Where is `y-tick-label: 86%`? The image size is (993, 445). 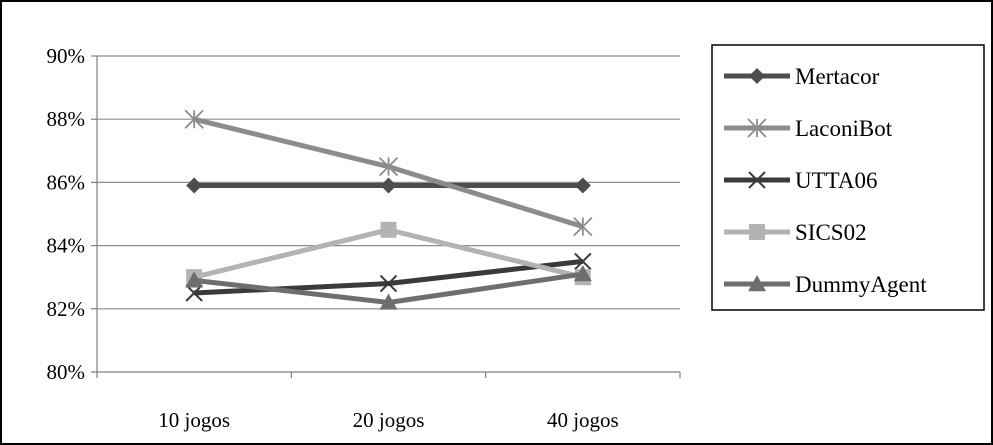 y-tick-label: 86% is located at coordinates (66, 182).